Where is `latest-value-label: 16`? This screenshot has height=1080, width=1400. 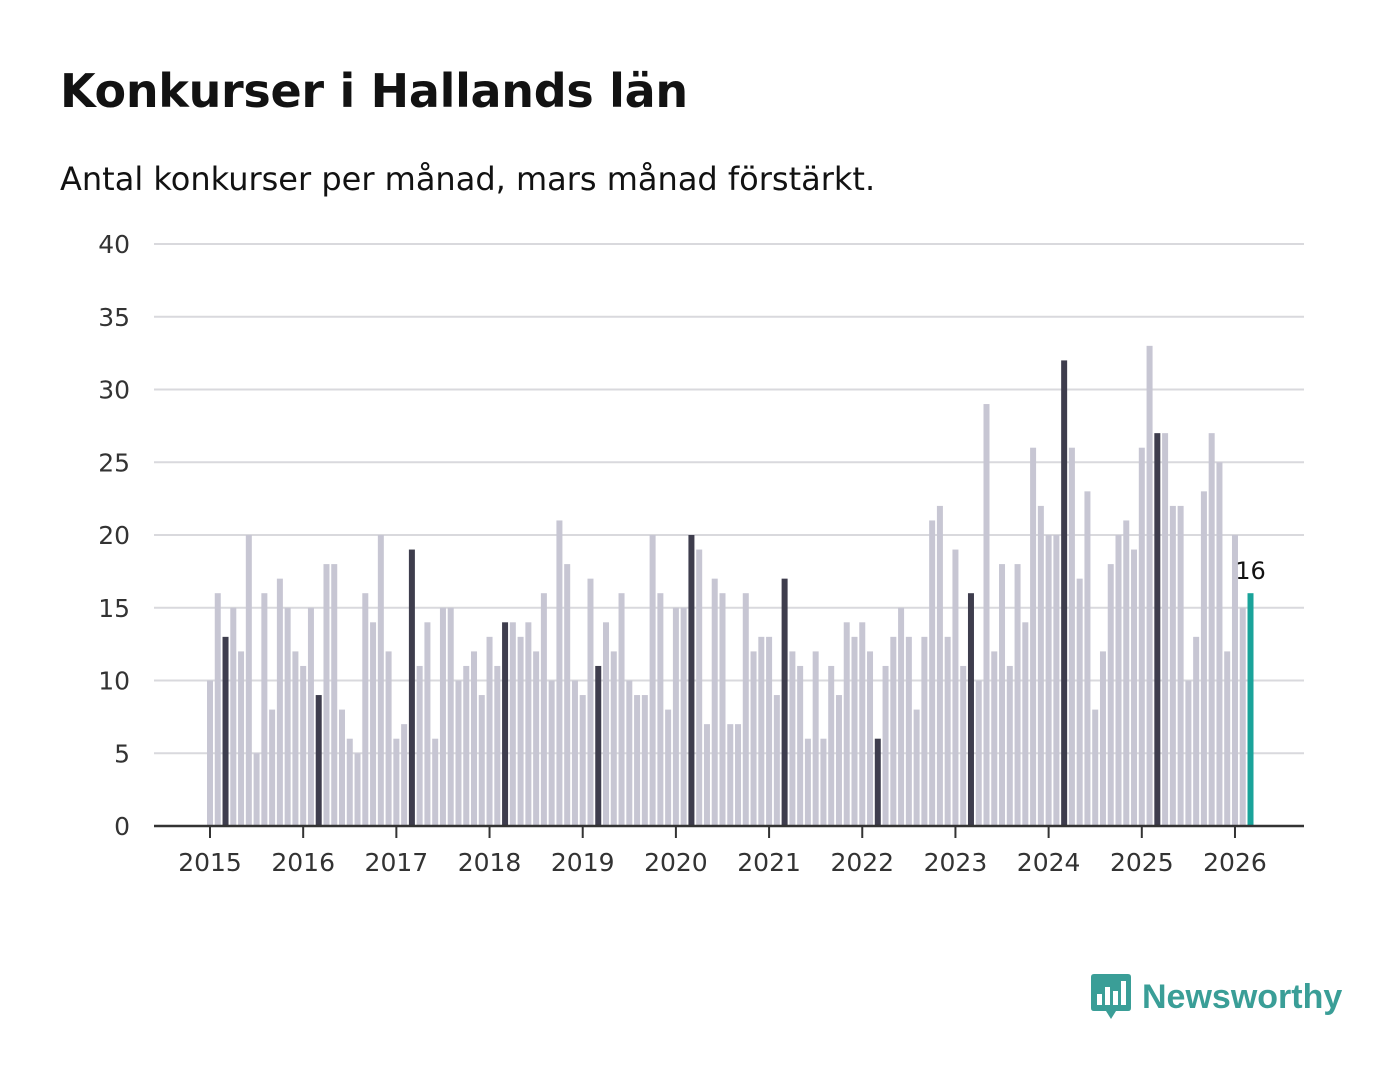 latest-value-label: 16 is located at coordinates (1250, 571).